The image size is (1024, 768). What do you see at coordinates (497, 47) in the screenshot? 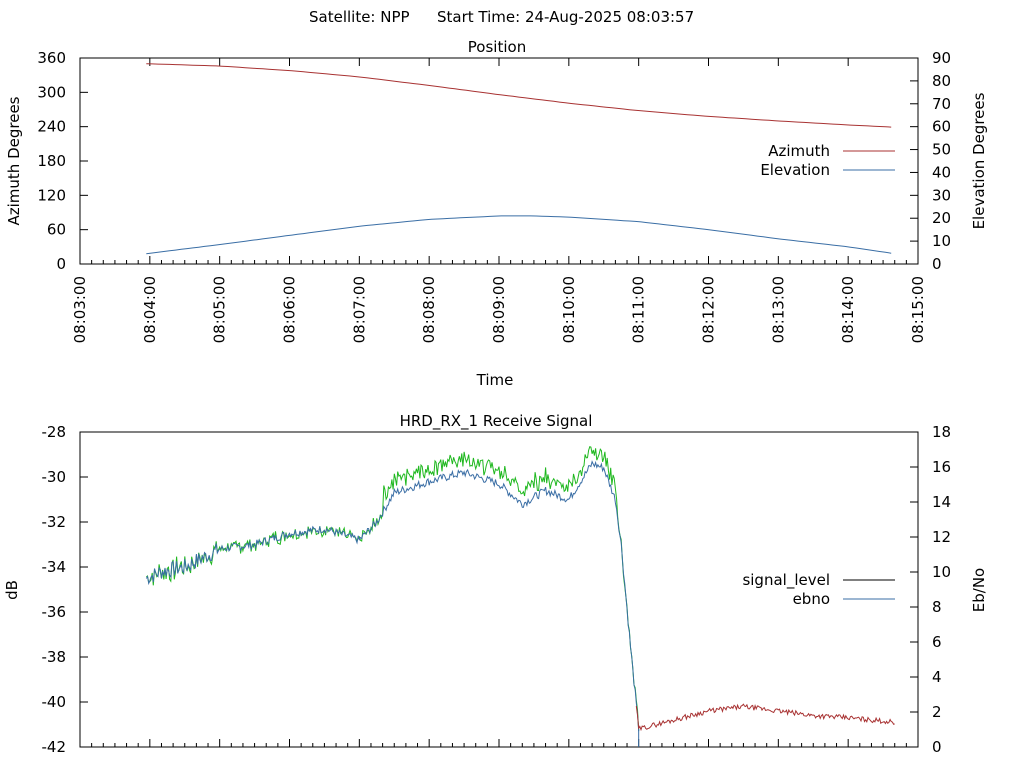
I see `position-title: Position` at bounding box center [497, 47].